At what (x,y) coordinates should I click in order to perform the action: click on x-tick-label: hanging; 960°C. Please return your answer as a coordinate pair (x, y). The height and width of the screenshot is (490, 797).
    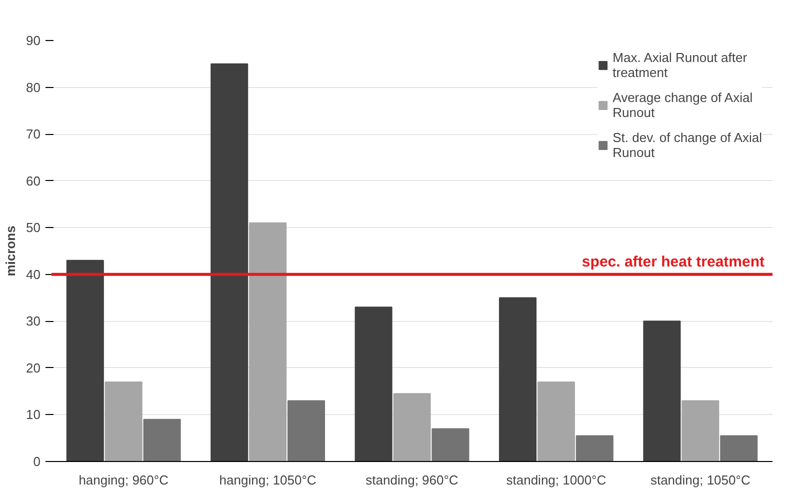
    Looking at the image, I should click on (123, 480).